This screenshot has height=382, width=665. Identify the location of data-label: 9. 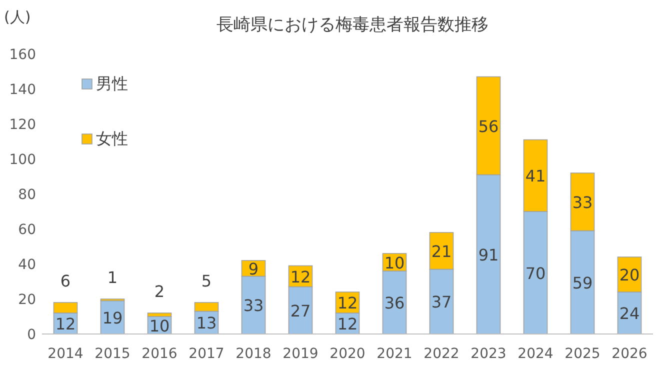
(253, 268).